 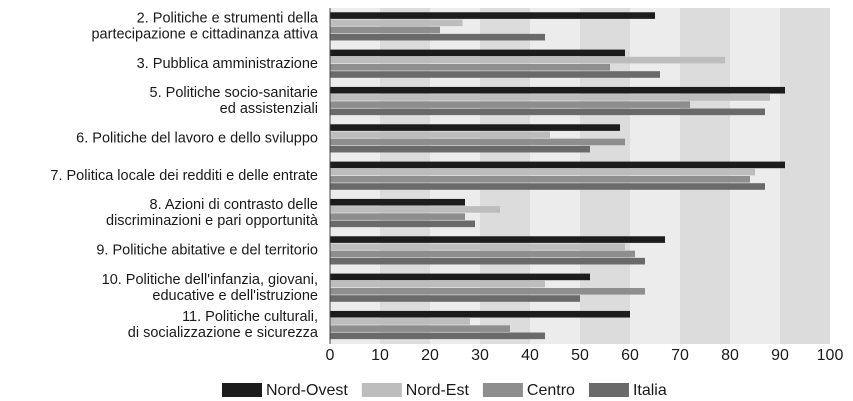 I want to click on x-tick-label: 90, so click(x=780, y=355).